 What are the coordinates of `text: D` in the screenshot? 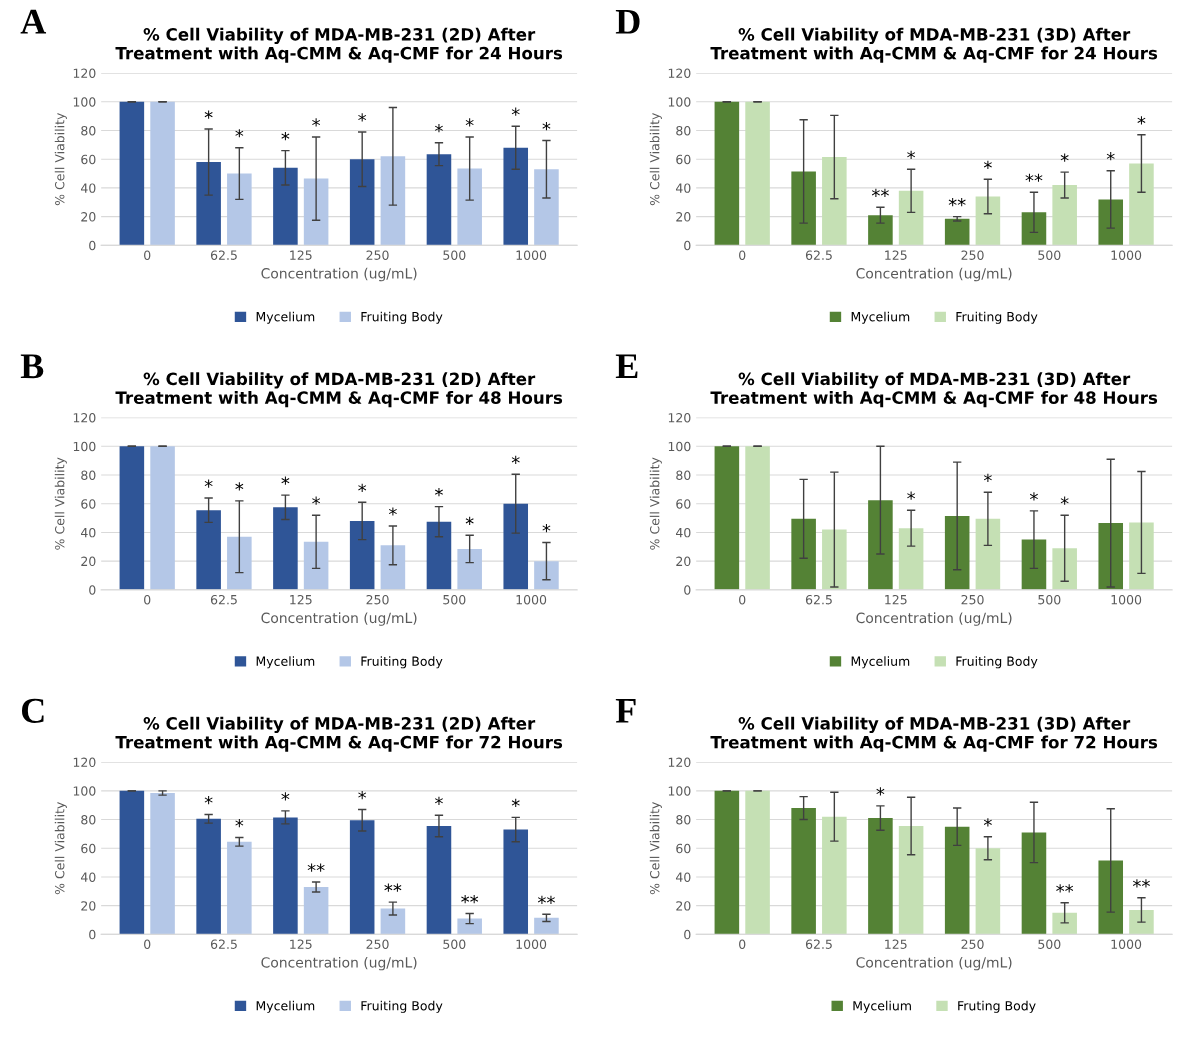 It's located at (627, 21).